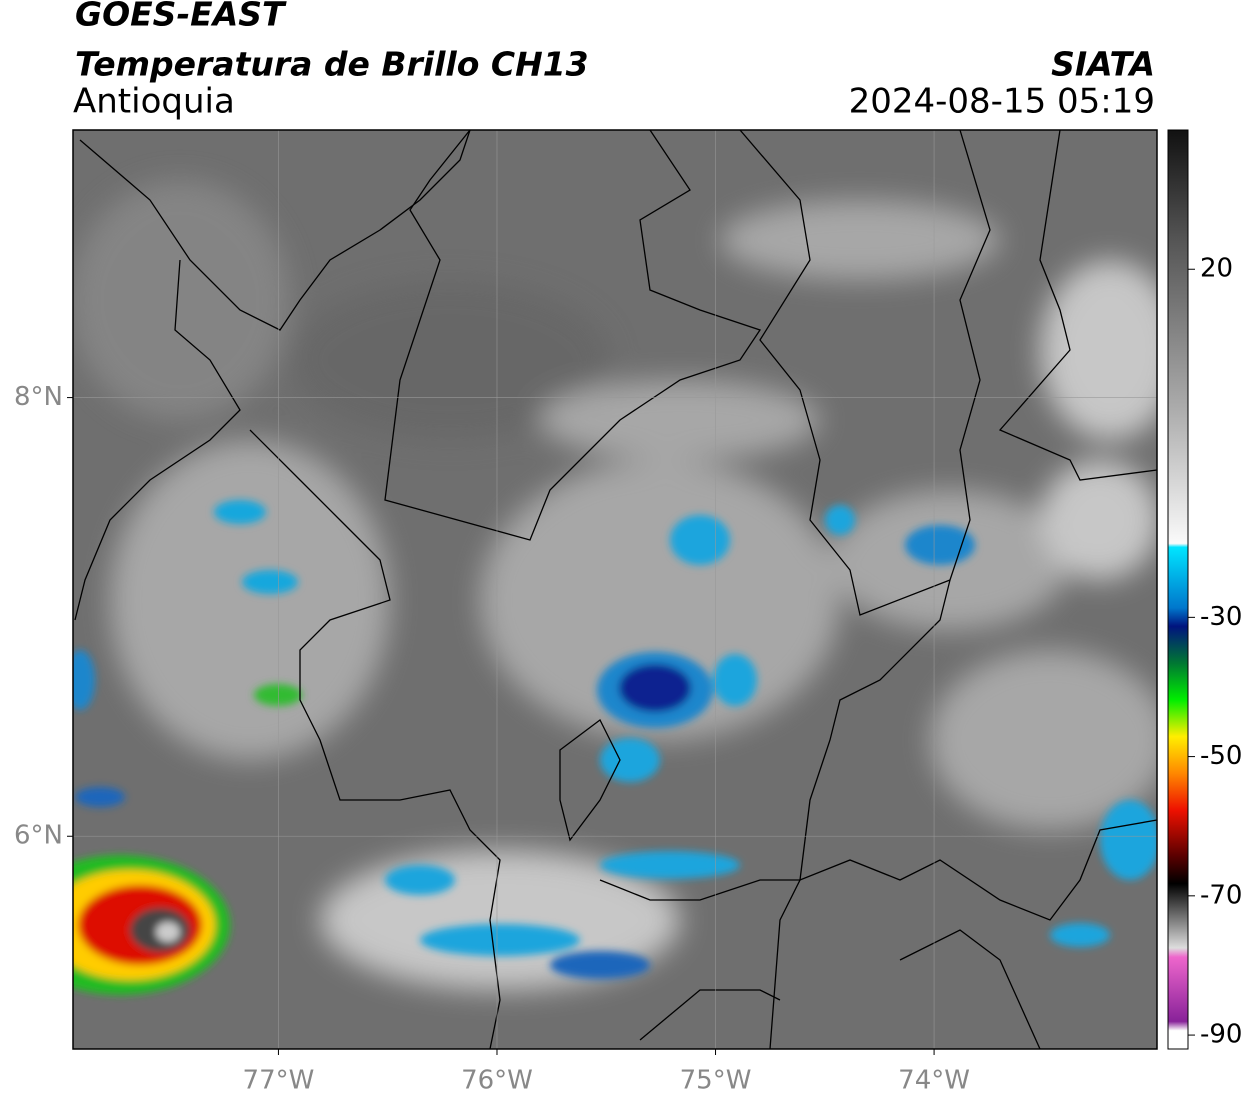 Image resolution: width=1252 pixels, height=1099 pixels. Describe the element at coordinates (332, 64) in the screenshot. I see `product: Temperatura de Brillo CH13` at that location.